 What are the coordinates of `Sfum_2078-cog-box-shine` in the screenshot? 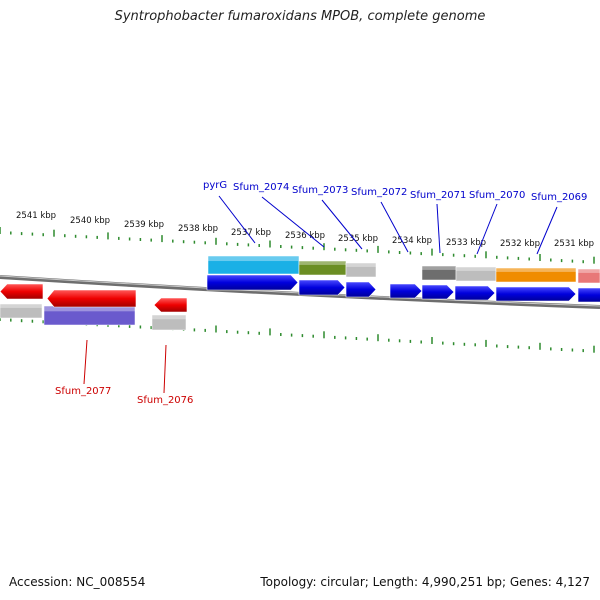 It's located at (21, 306).